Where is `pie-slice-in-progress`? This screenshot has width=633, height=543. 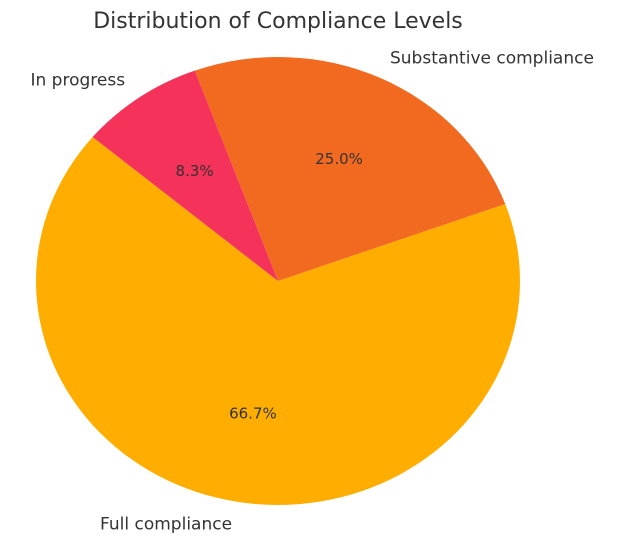 pie-slice-in-progress is located at coordinates (185, 175).